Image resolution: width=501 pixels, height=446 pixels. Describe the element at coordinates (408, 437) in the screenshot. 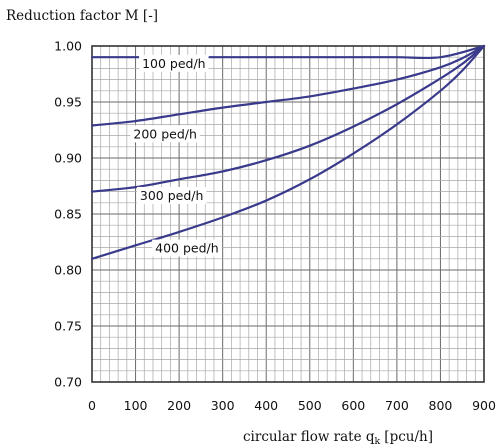

I see `x-axis-label-unit: [pcu/h]` at that location.